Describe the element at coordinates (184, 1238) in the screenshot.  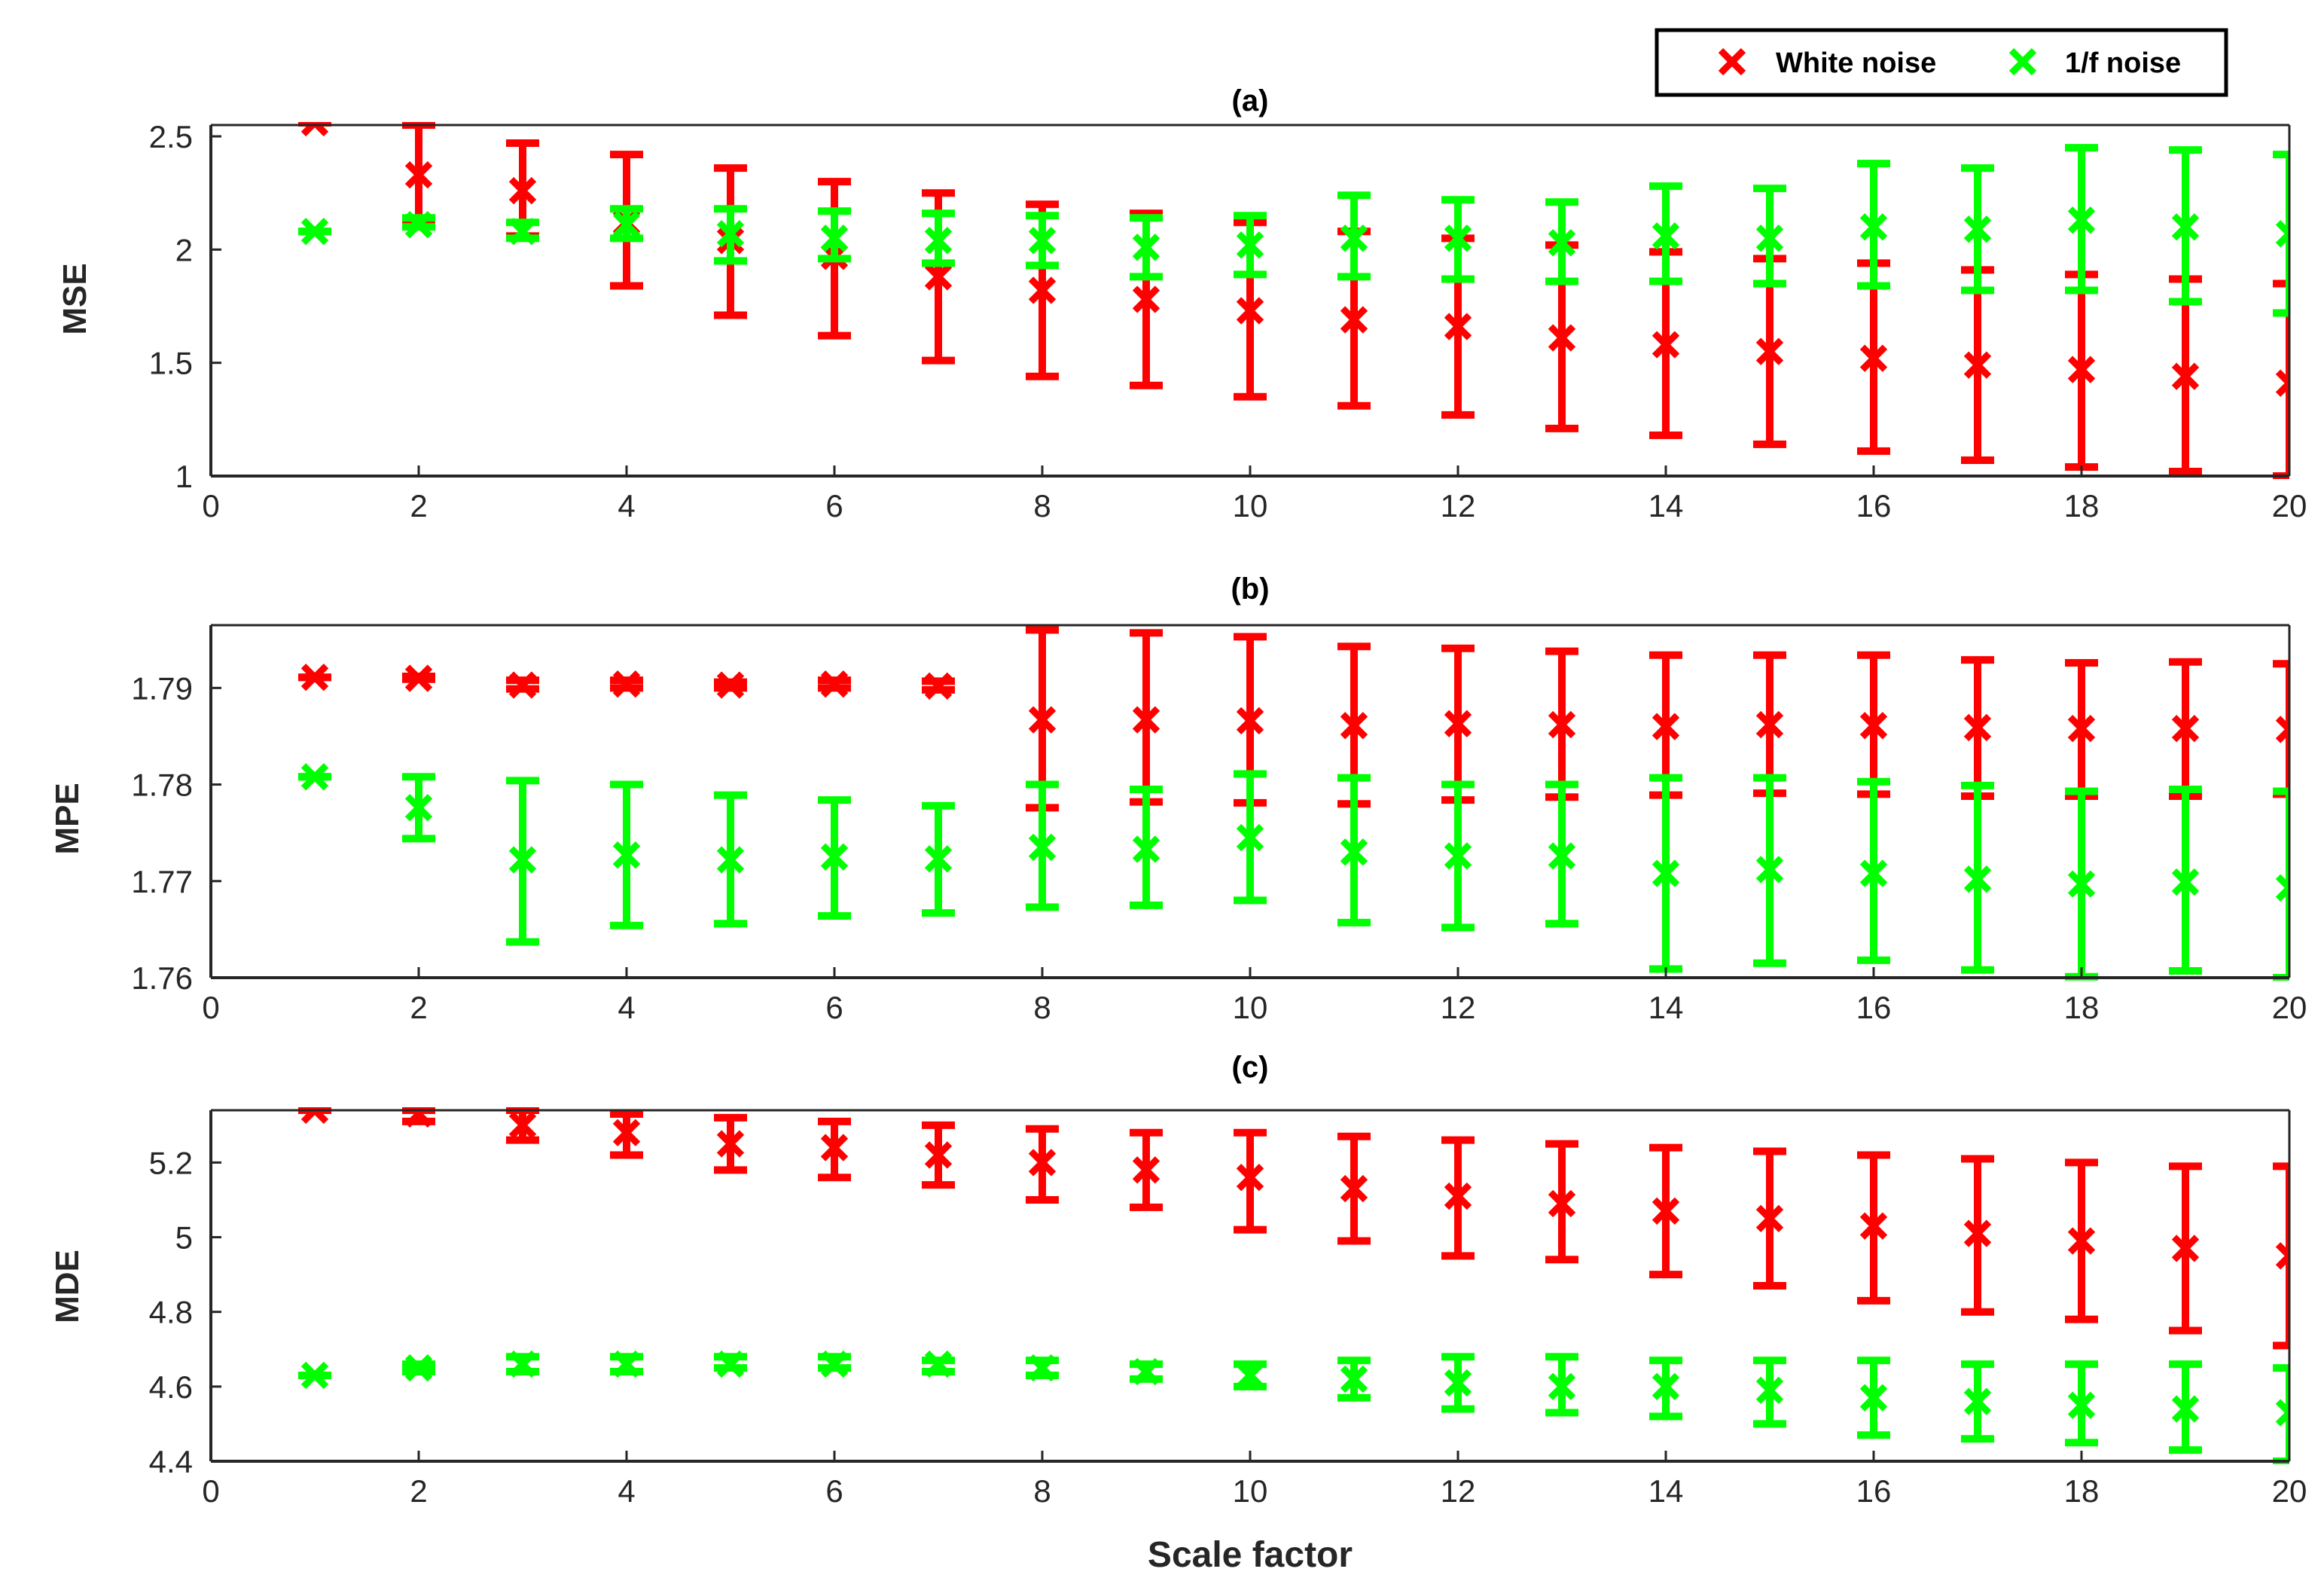
I see `y-tick-label: 5` at that location.